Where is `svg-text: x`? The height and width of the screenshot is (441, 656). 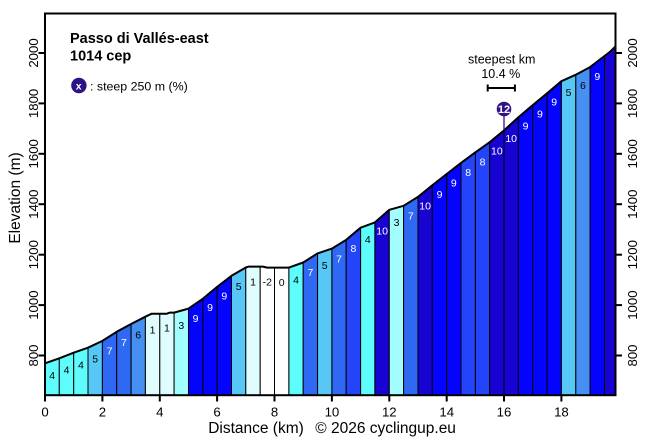 svg-text: x is located at coordinates (79, 86).